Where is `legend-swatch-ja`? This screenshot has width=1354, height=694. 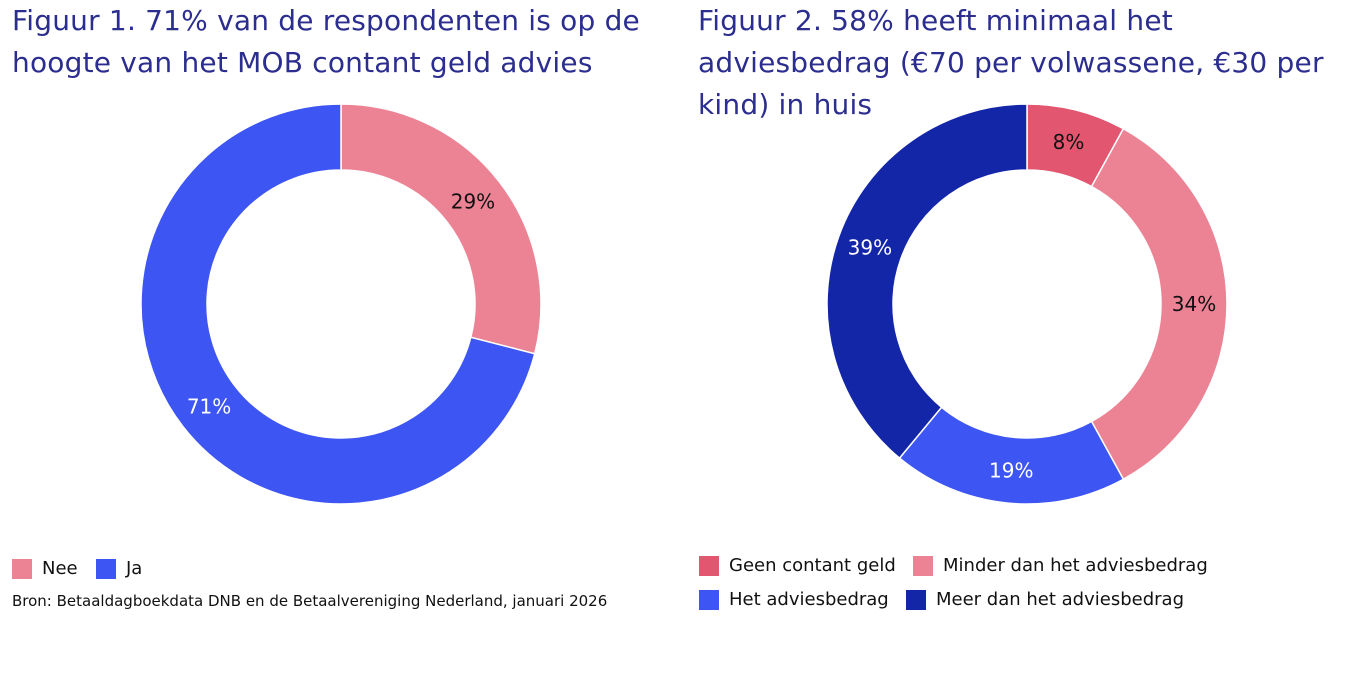
legend-swatch-ja is located at coordinates (106, 568).